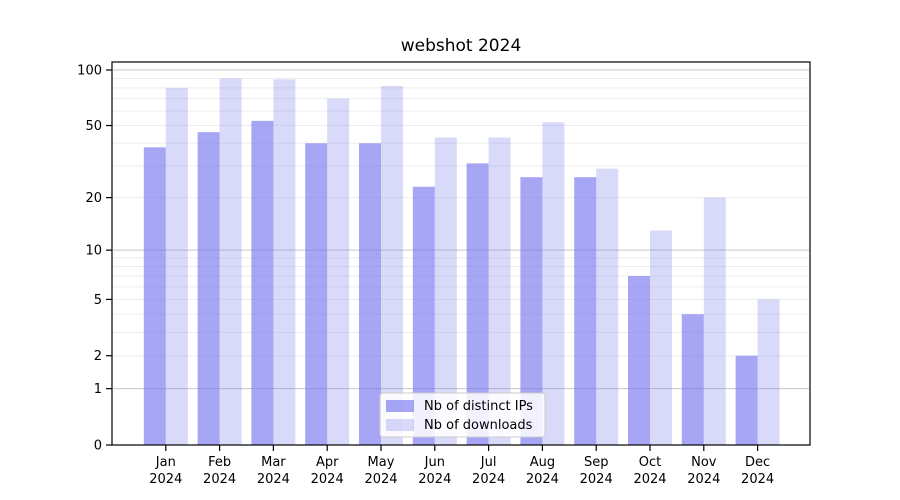  I want to click on x-tick-label-dec: Dec 2024, so click(757, 471).